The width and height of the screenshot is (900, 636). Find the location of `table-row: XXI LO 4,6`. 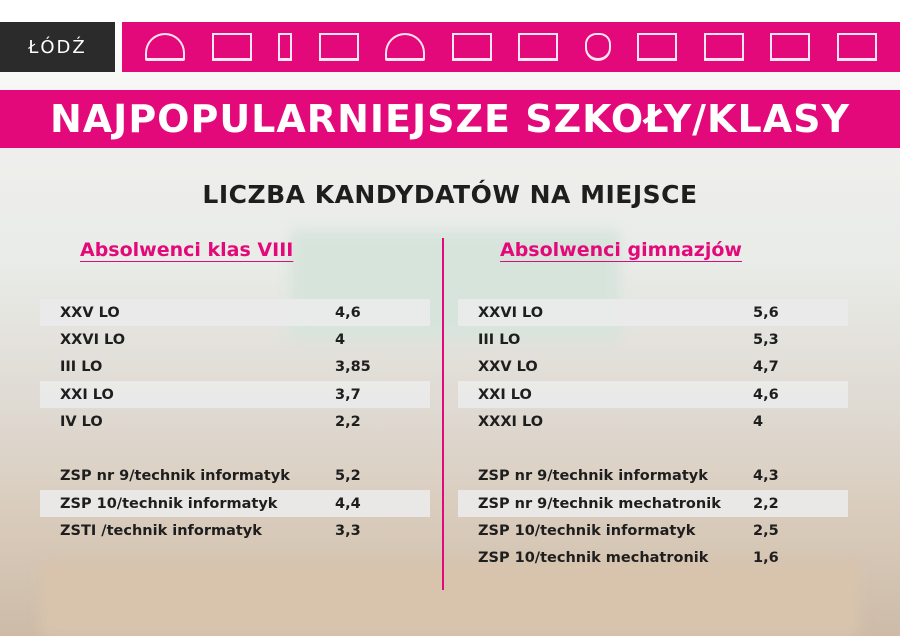

table-row: XXI LO 4,6 is located at coordinates (653, 394).